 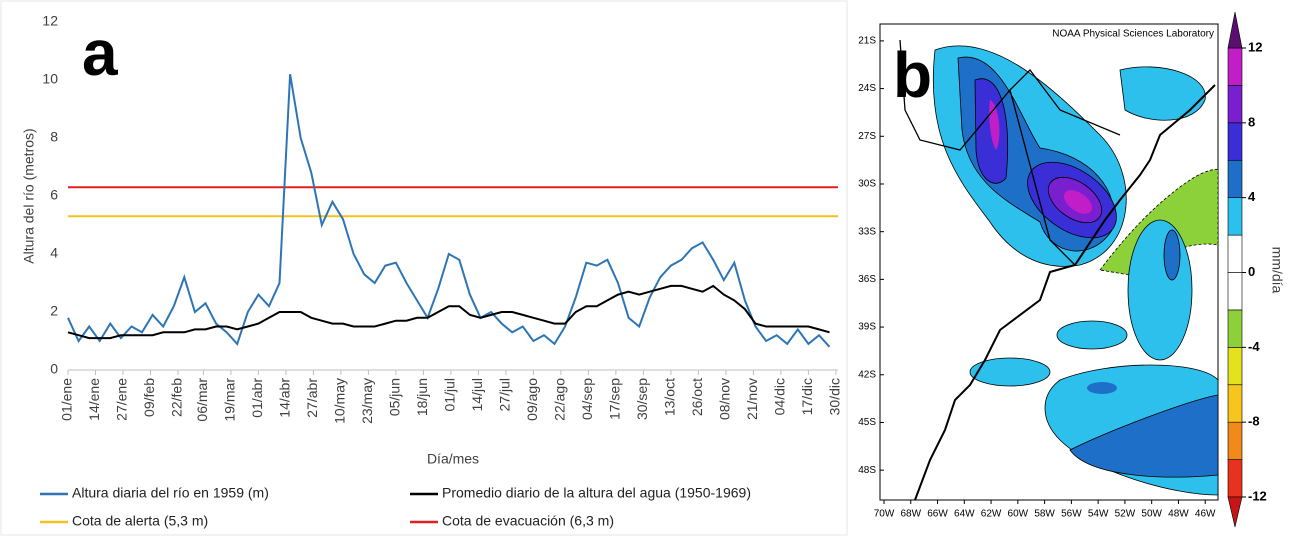 What do you see at coordinates (122, 399) in the screenshot?
I see `x-tick-label: 27/ene` at bounding box center [122, 399].